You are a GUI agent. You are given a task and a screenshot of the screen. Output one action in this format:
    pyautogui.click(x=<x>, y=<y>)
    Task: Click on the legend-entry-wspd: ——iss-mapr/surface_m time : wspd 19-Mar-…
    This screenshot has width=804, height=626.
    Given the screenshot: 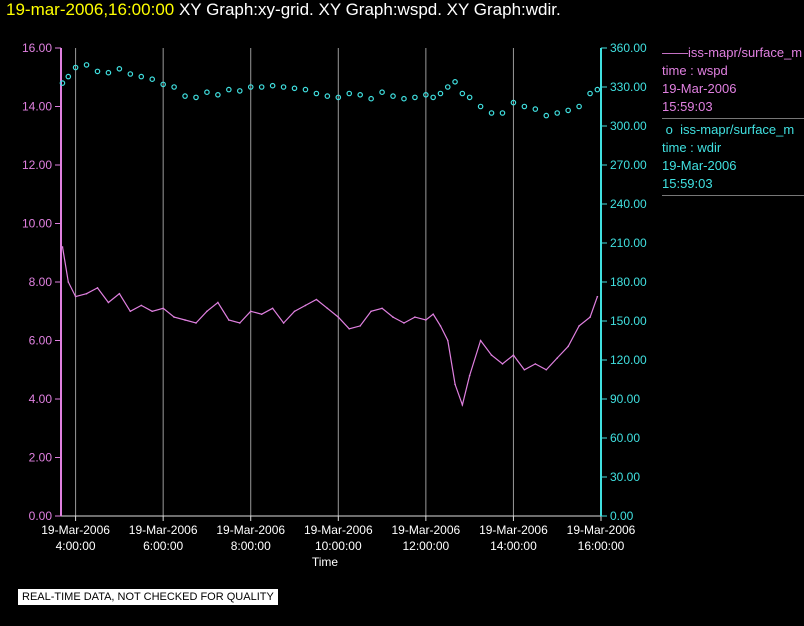 What is the action you would take?
    pyautogui.click(x=733, y=81)
    